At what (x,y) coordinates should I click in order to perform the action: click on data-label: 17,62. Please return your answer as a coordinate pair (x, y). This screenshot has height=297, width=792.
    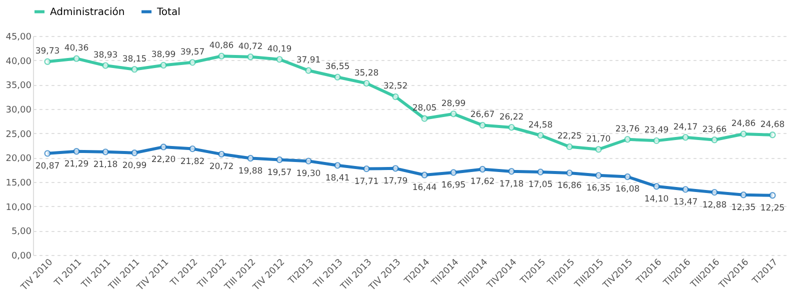
    Looking at the image, I should click on (482, 182).